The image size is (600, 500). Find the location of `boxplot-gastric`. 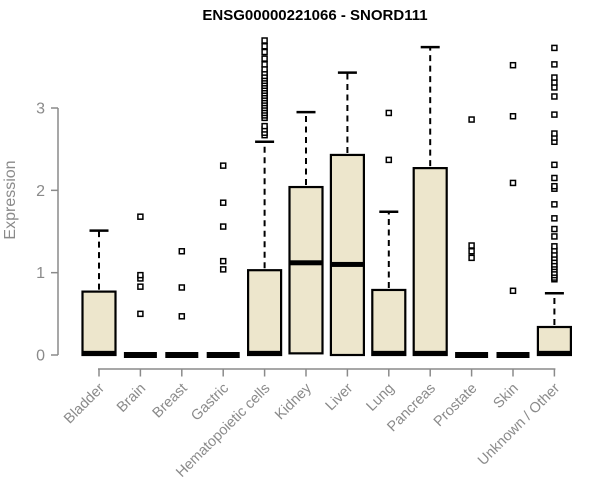

boxplot-gastric is located at coordinates (223, 260).